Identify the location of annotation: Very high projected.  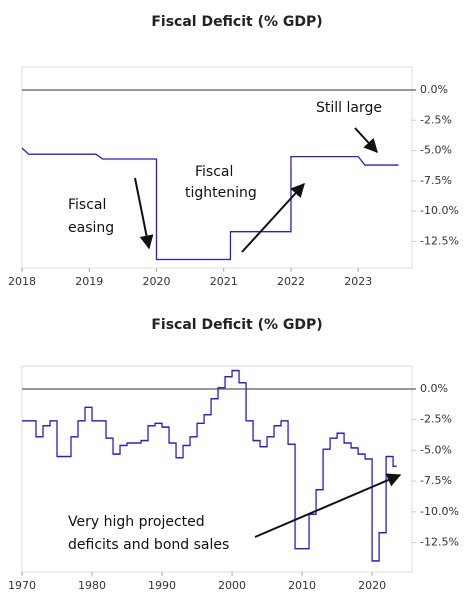
(136, 522).